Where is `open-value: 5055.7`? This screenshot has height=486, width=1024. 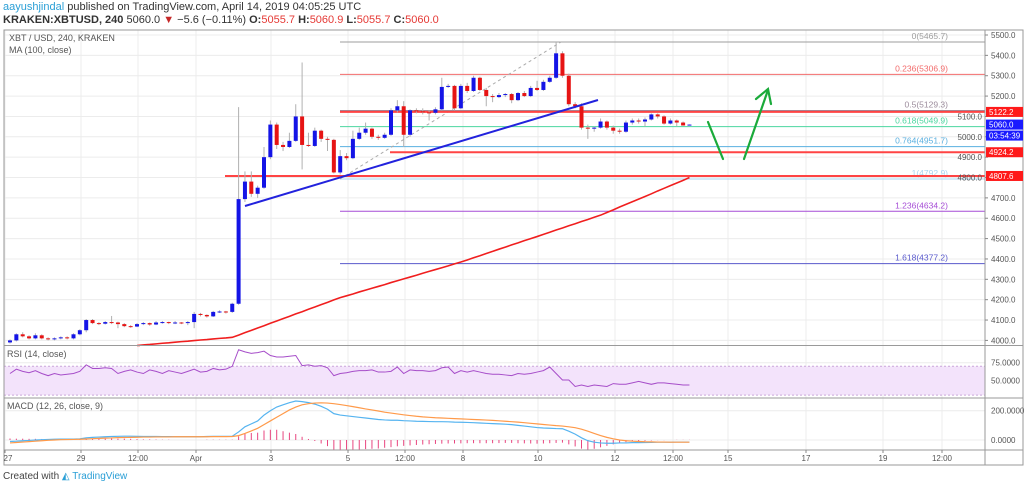 open-value: 5055.7 is located at coordinates (278, 20).